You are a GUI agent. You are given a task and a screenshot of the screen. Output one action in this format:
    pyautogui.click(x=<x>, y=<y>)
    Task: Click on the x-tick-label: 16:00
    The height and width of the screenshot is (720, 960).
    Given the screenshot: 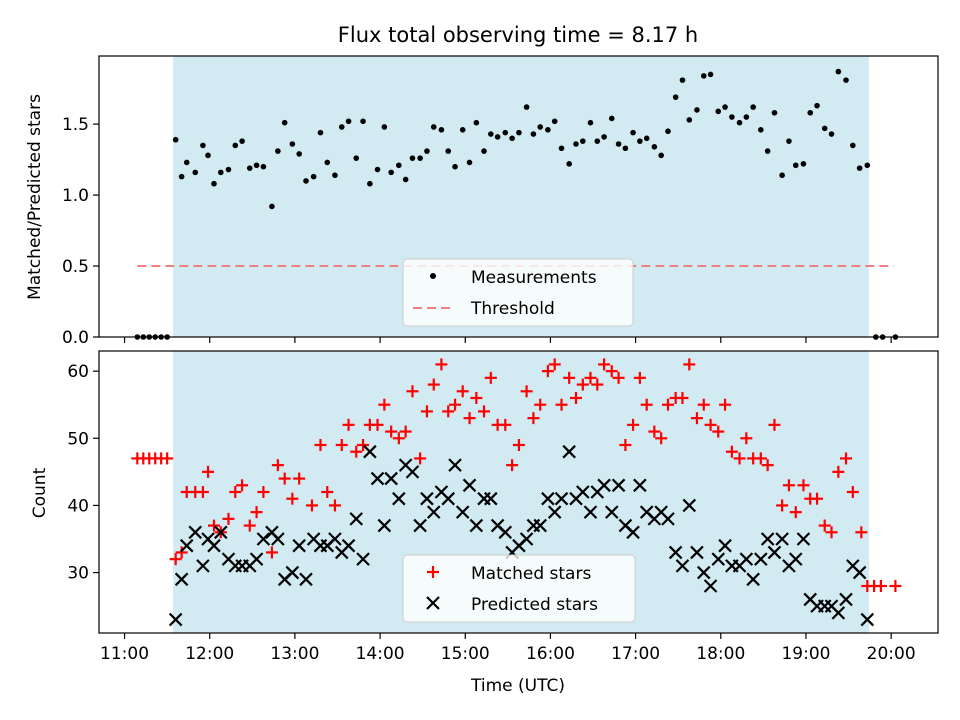 What is the action you would take?
    pyautogui.click(x=550, y=654)
    